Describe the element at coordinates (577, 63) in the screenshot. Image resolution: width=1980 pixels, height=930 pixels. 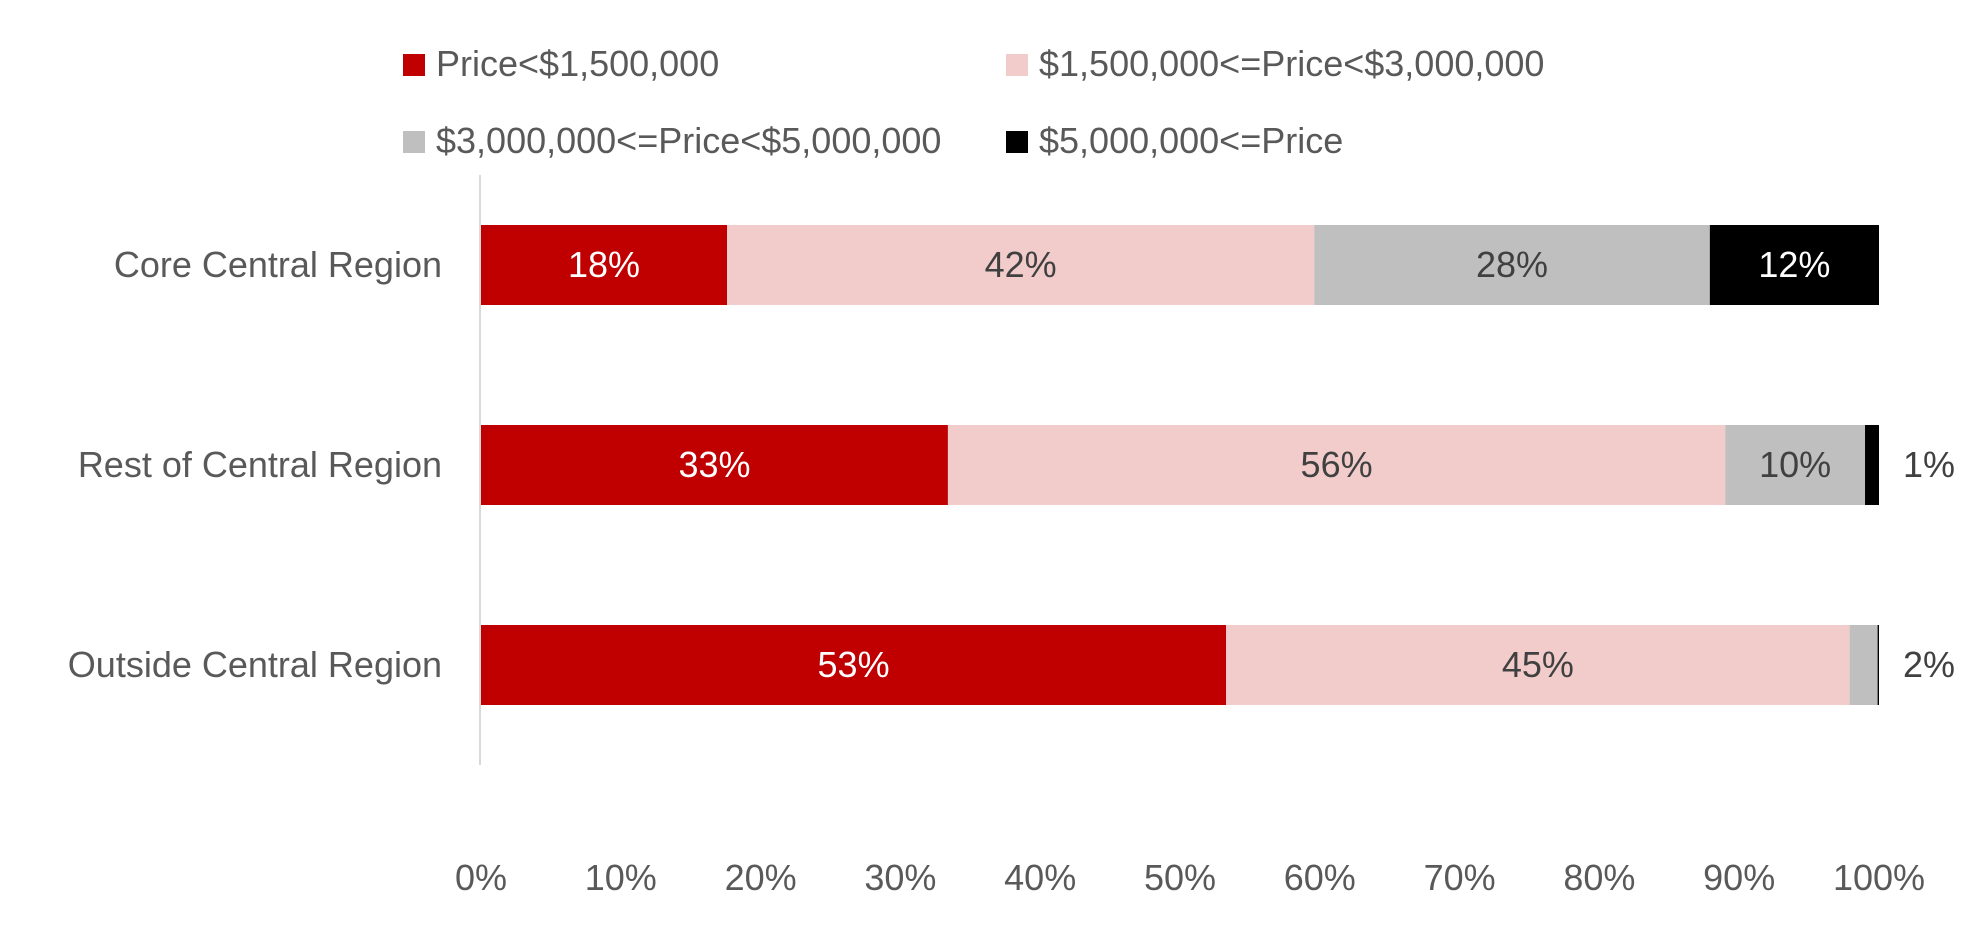
I see `legend-label-1: Price<$1,500,000` at that location.